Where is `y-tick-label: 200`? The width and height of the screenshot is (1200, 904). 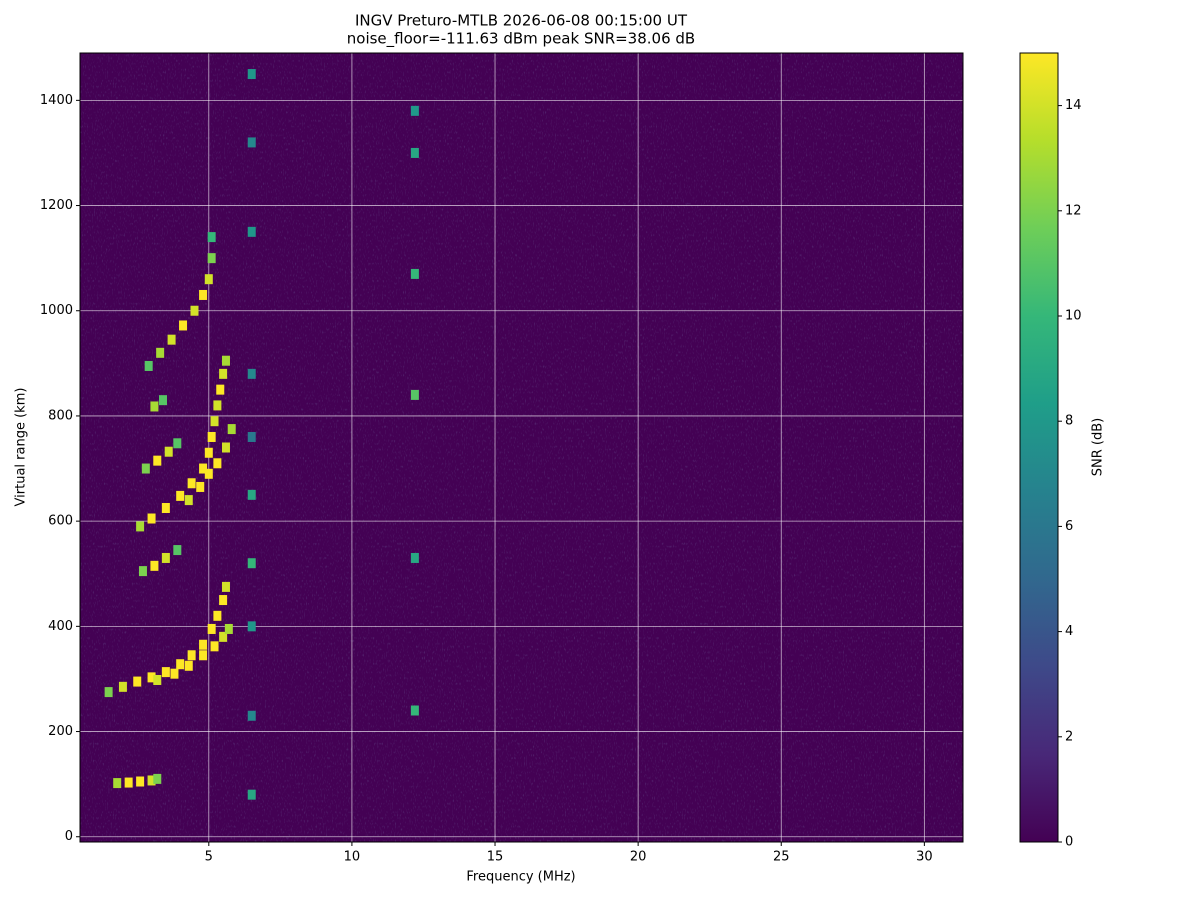
y-tick-label: 200 is located at coordinates (60, 731).